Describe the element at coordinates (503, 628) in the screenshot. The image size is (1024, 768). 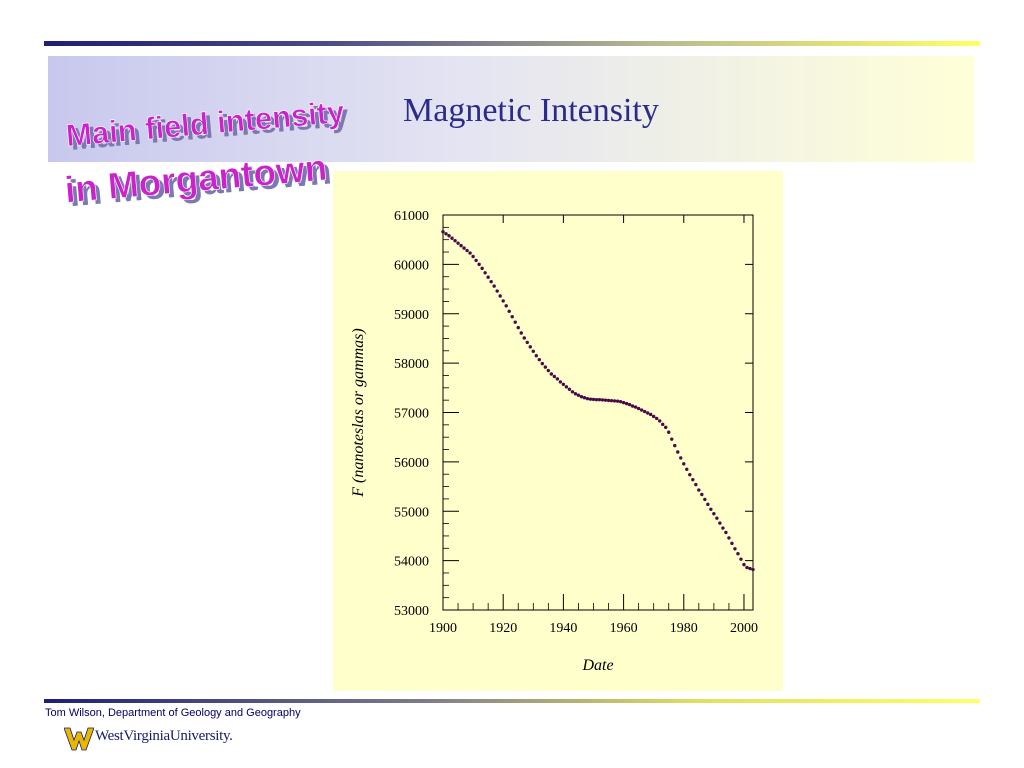
I see `x-tick-label: 1920` at that location.